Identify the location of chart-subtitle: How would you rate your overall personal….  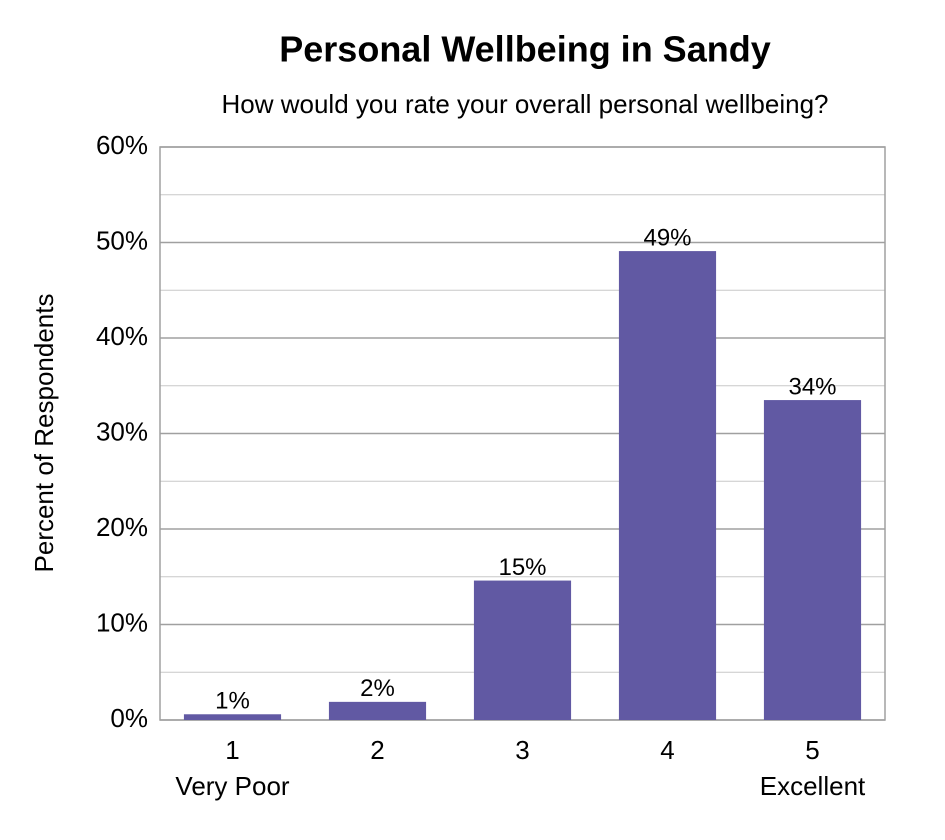
(524, 104).